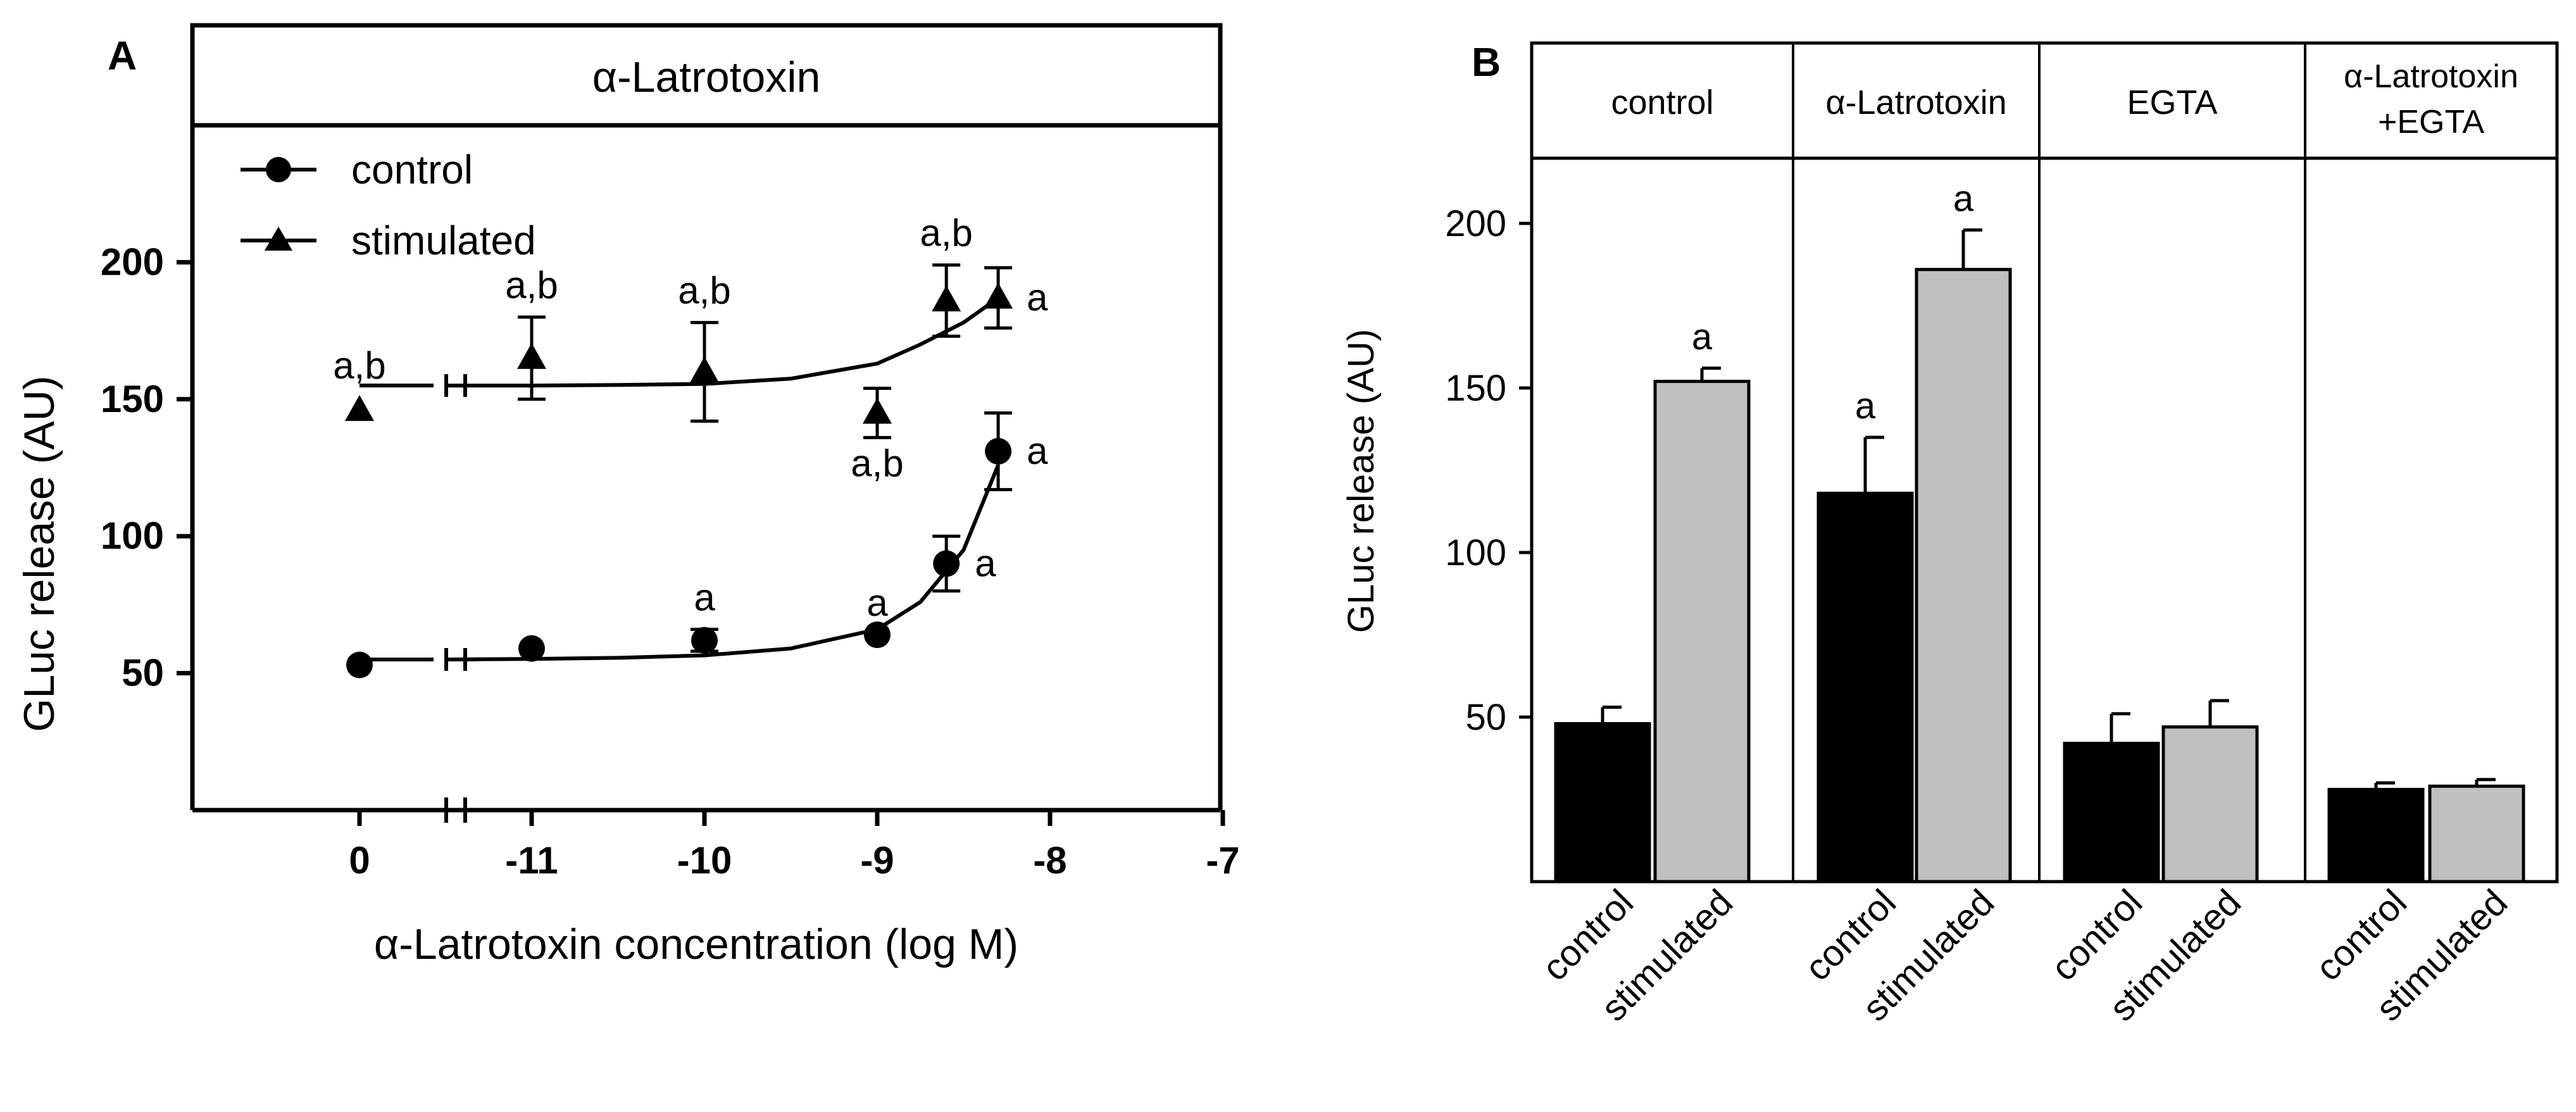 The width and height of the screenshot is (2576, 1112). Describe the element at coordinates (1049, 860) in the screenshot. I see `x-tick-label: -8` at that location.